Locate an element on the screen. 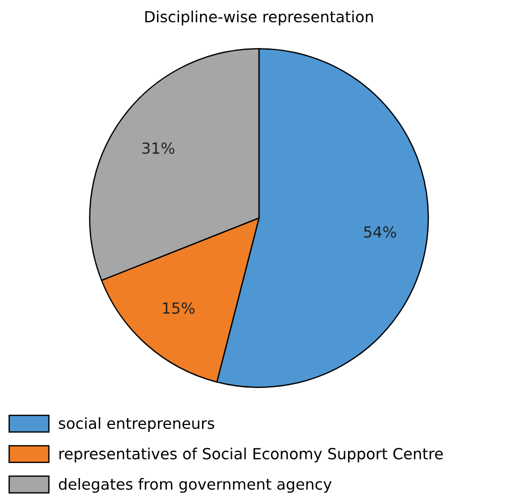 This screenshot has height=502, width=509. legend-label: social entrepreneurs is located at coordinates (136, 424).